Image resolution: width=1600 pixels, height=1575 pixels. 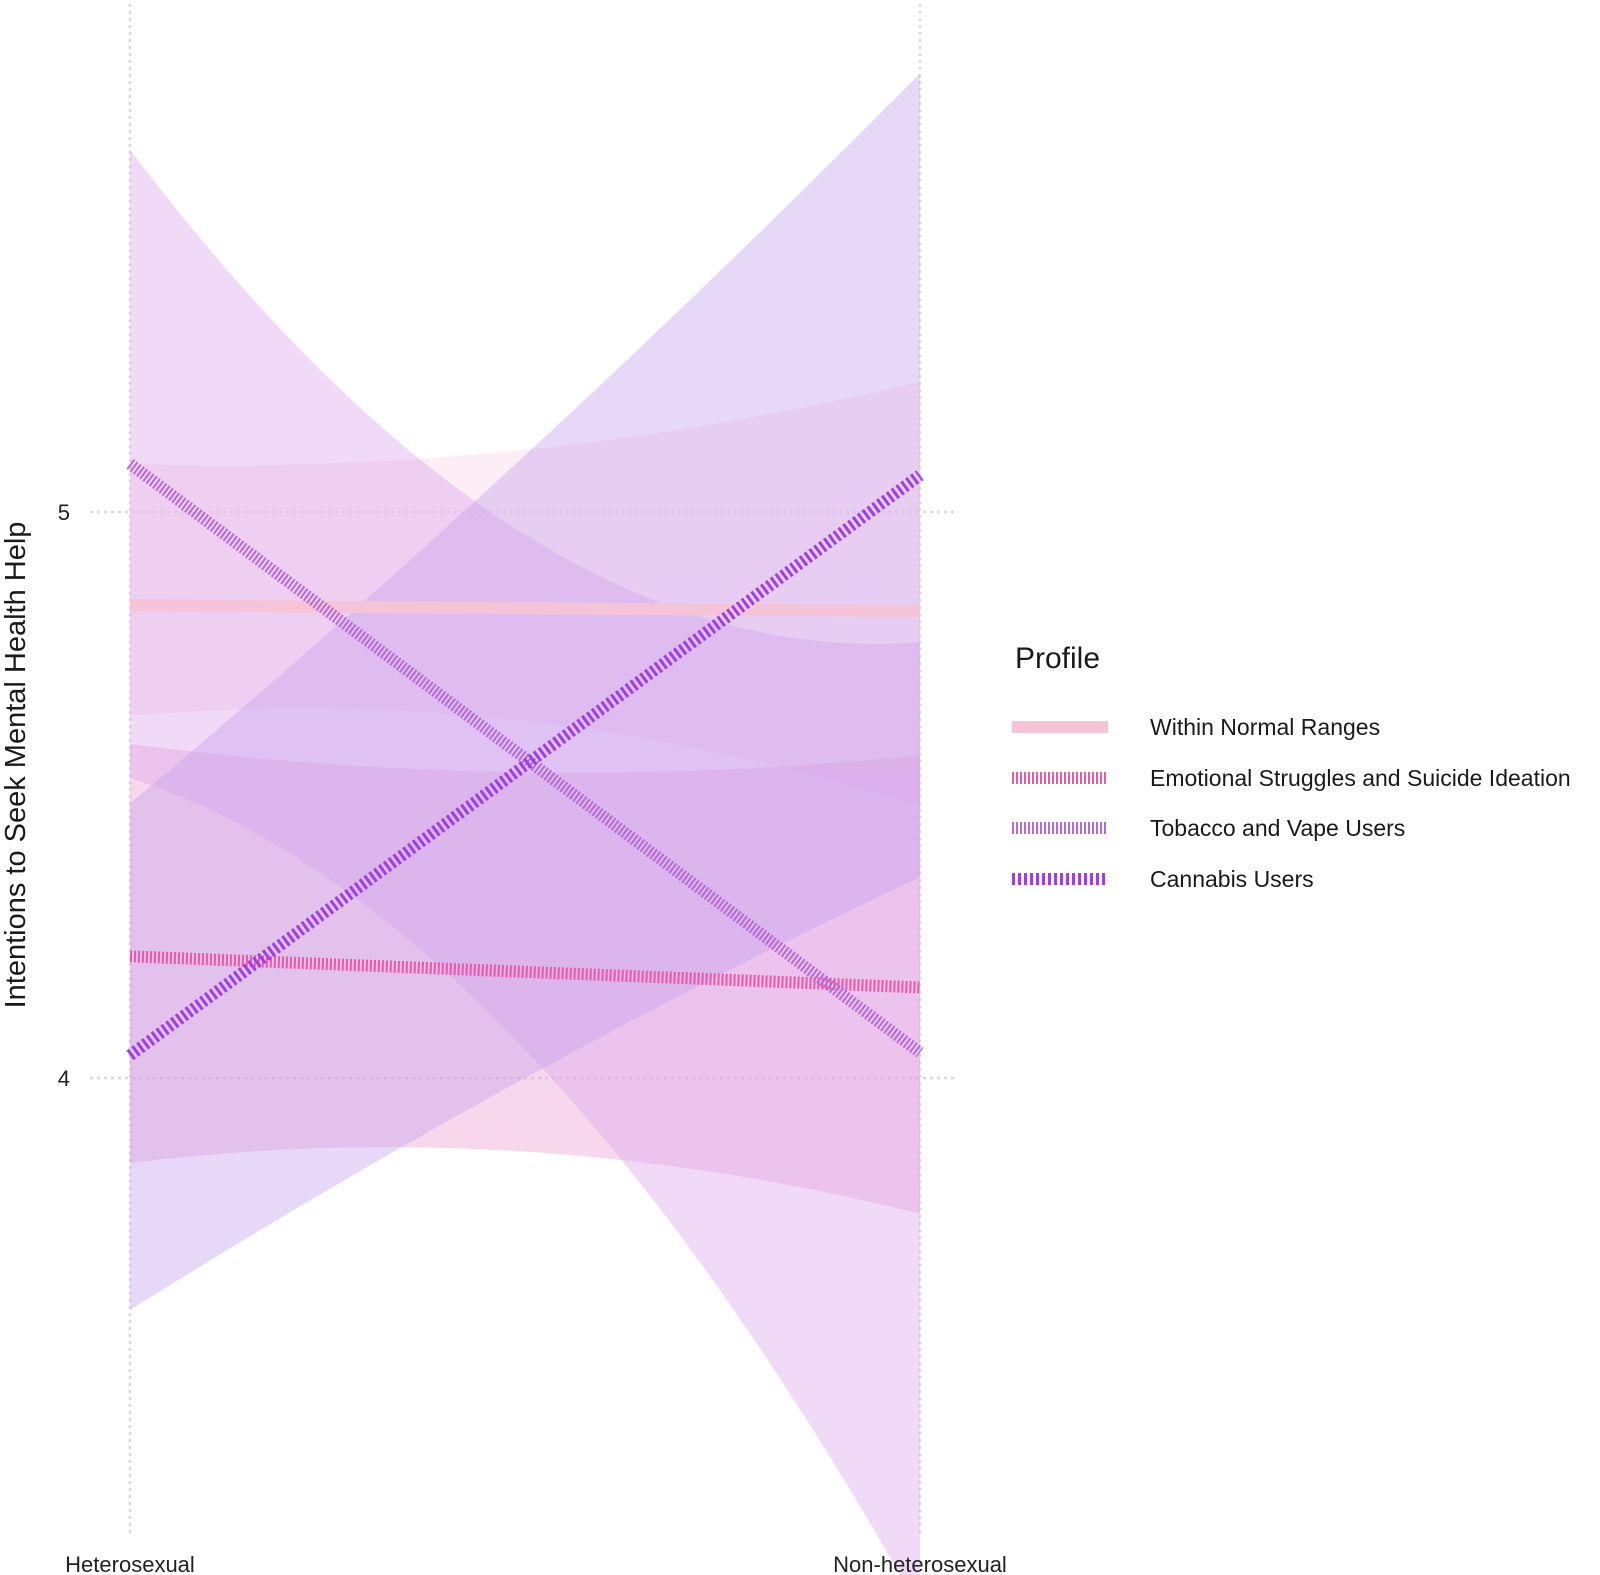 What do you see at coordinates (920, 1563) in the screenshot?
I see `x-tick-label: Non-heterosexual` at bounding box center [920, 1563].